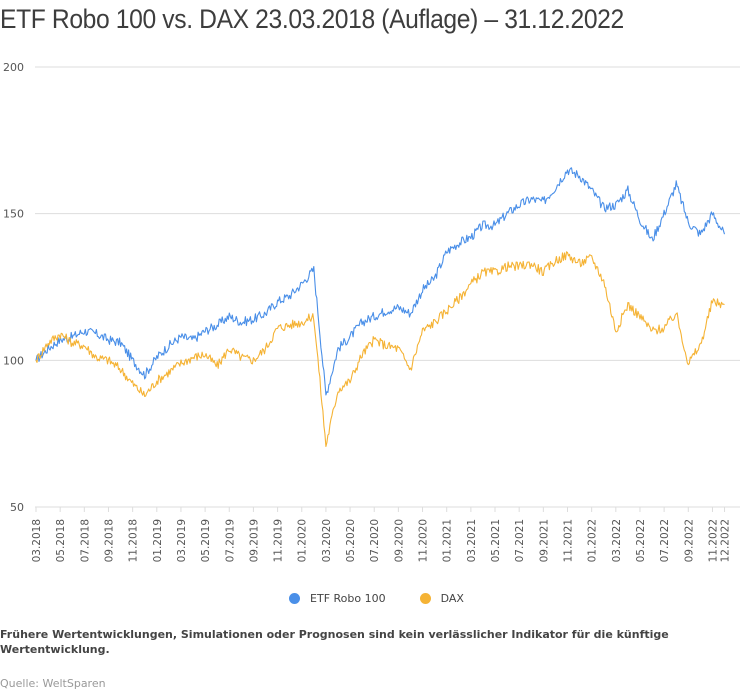  I want to click on x-axis-label: 07.2018, so click(85, 540).